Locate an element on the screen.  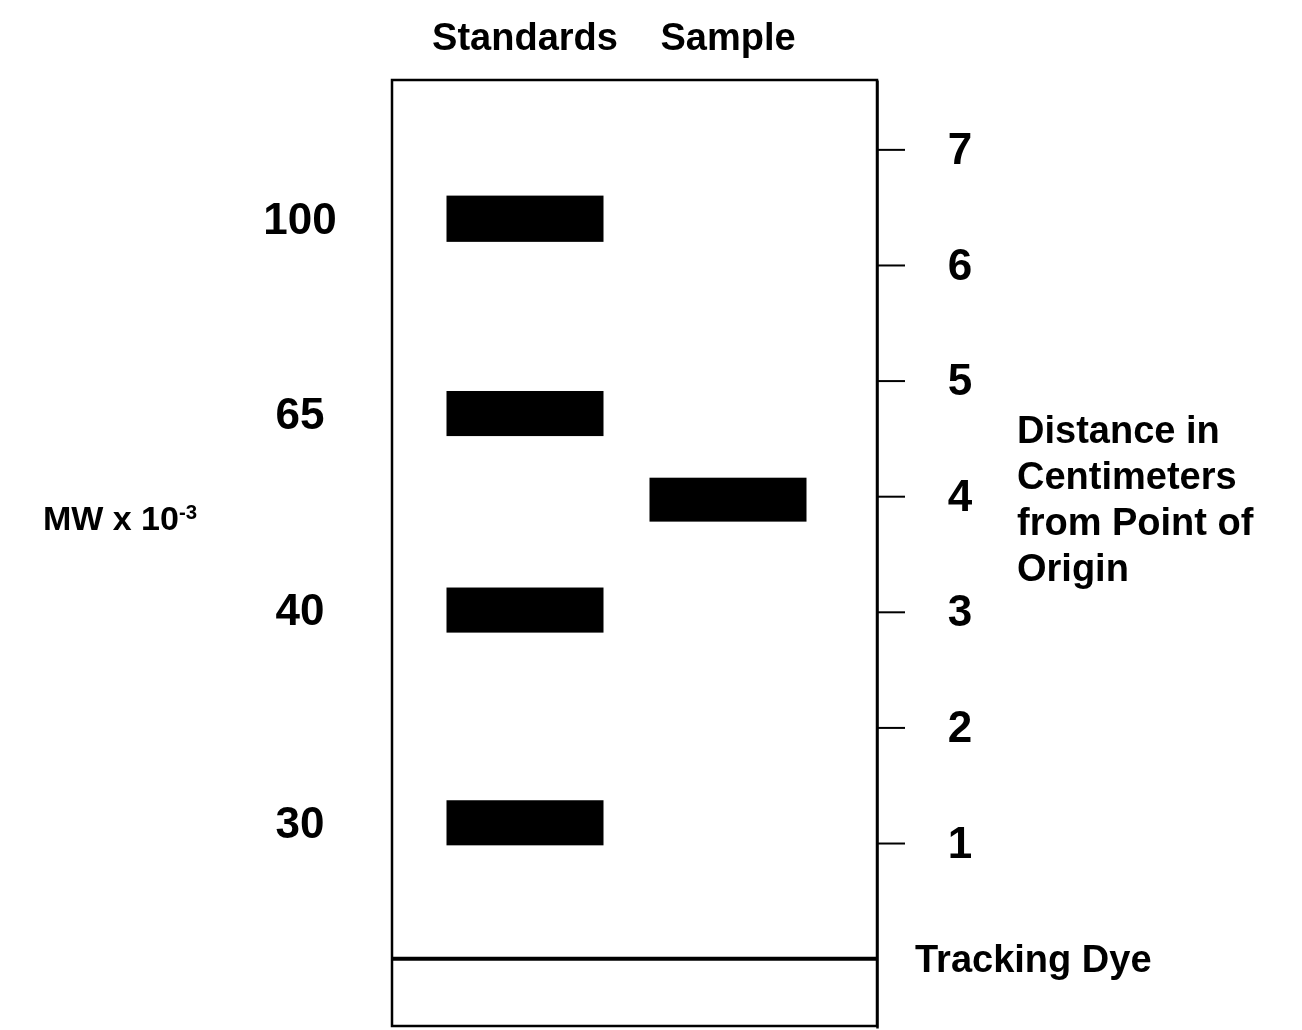
y-tick-label: 5 is located at coordinates (960, 380).